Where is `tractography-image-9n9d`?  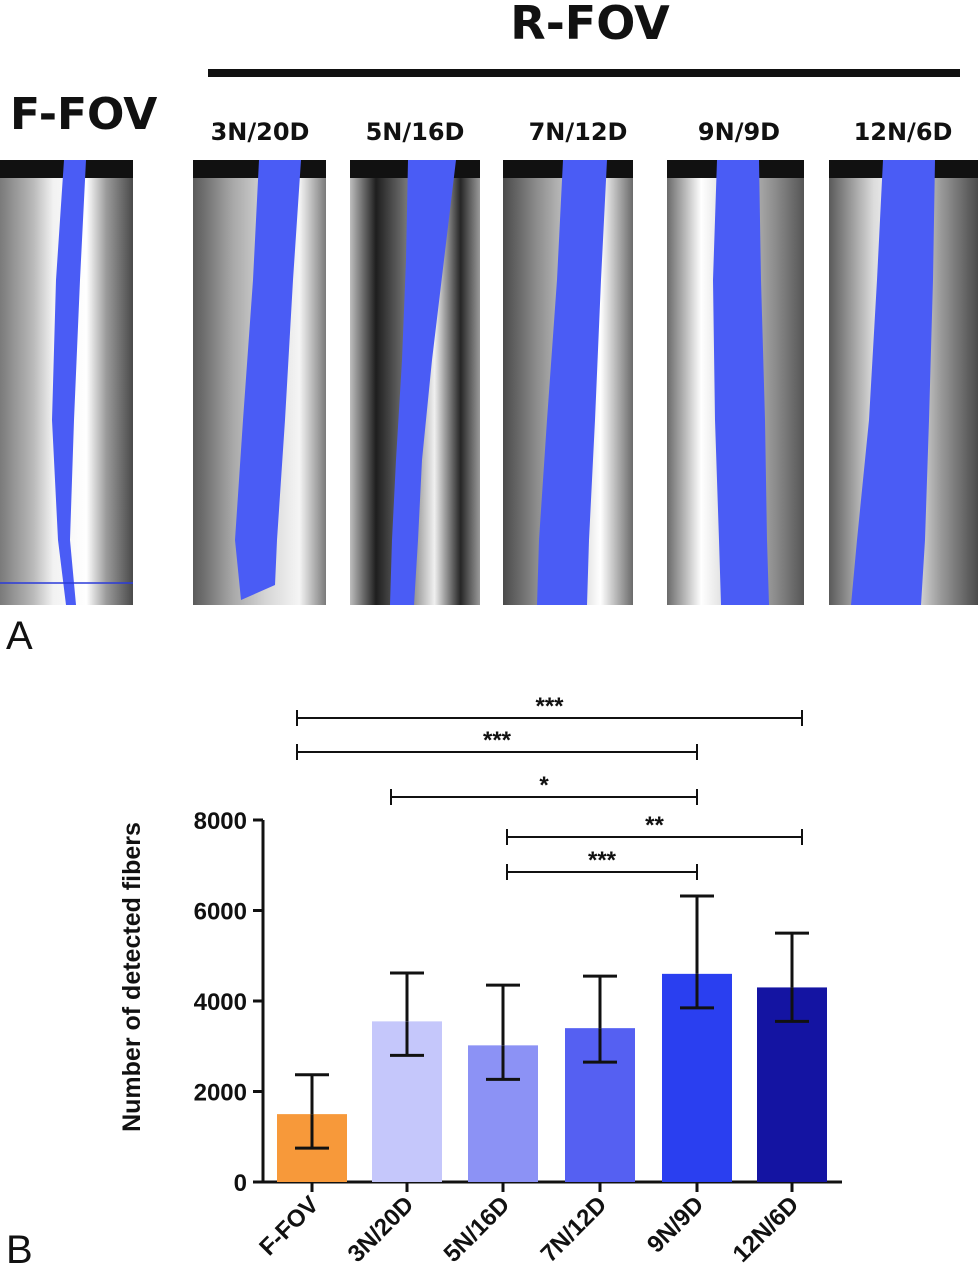 tractography-image-9n9d is located at coordinates (735, 382).